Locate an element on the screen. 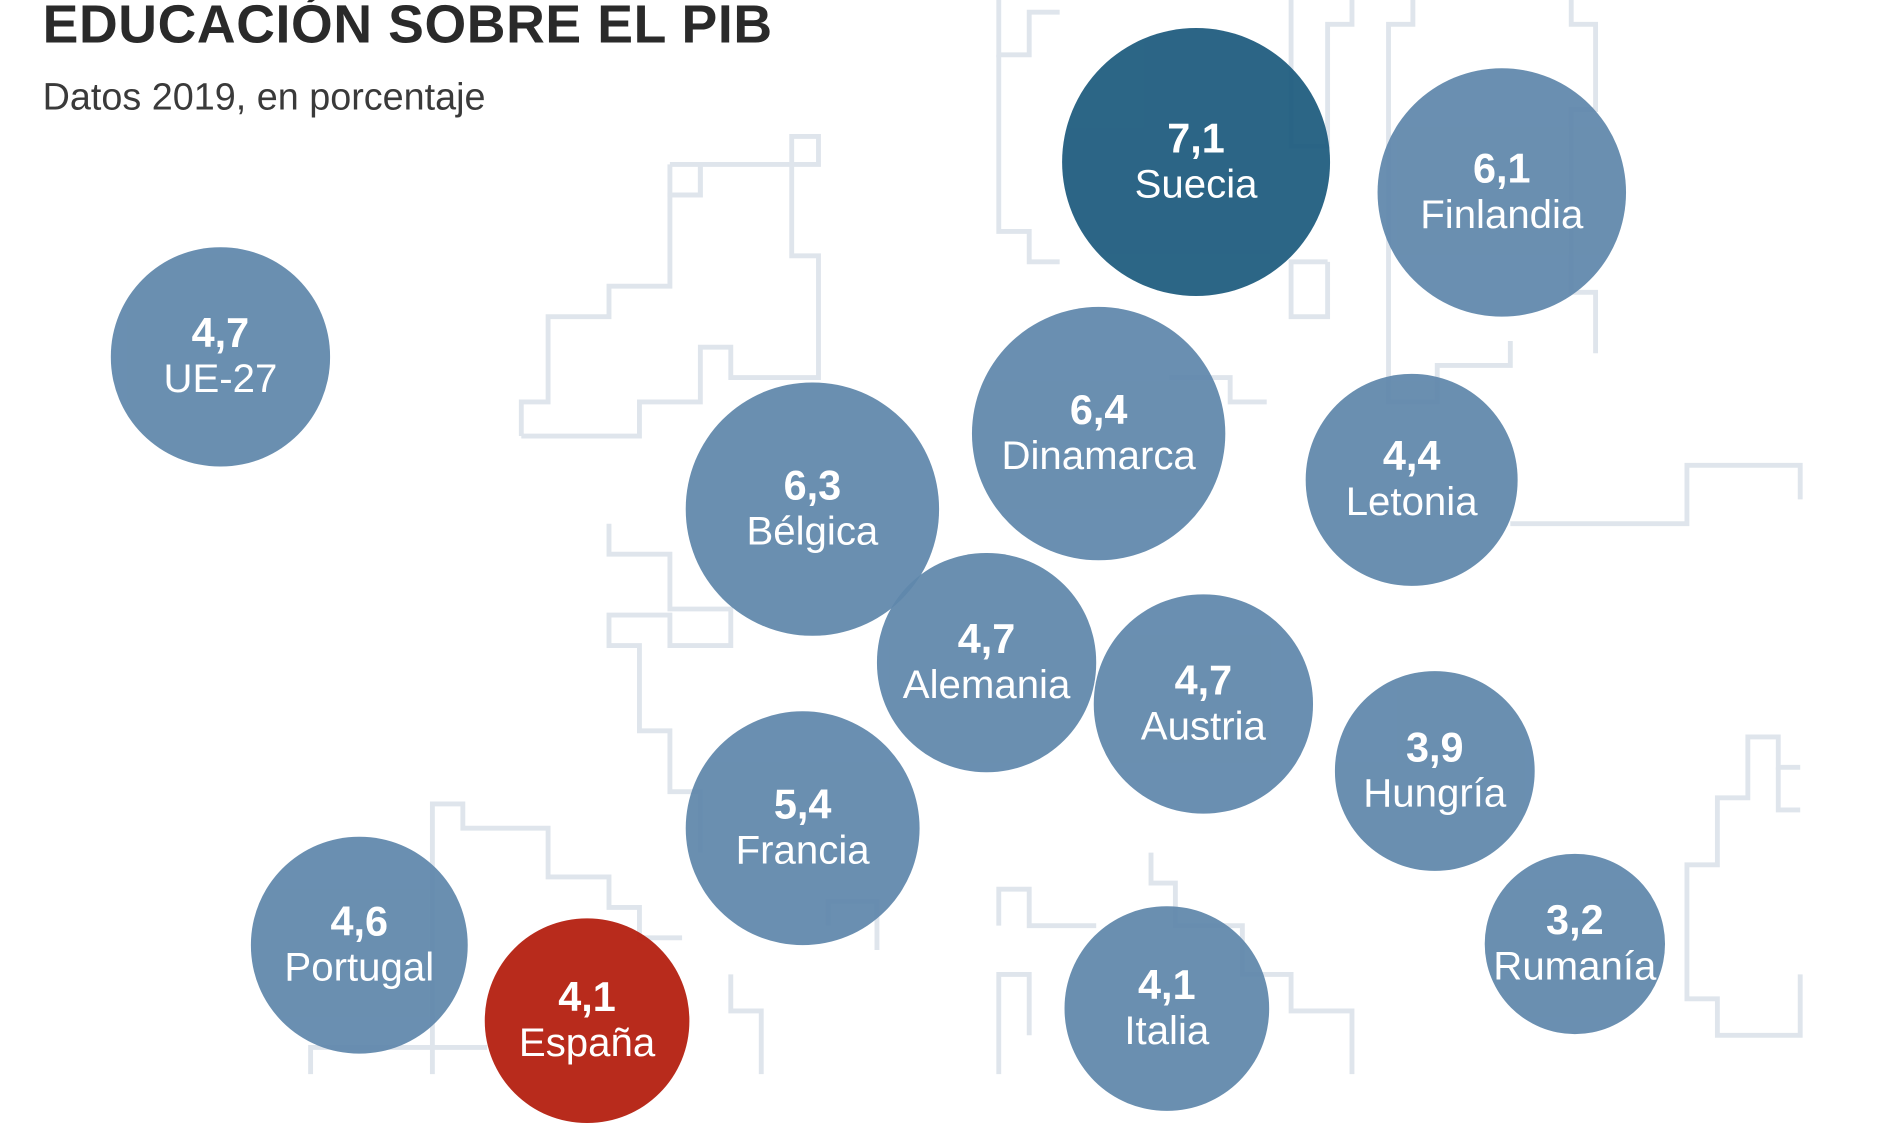  bubble-francia: 5,4 Francia is located at coordinates (802, 828).